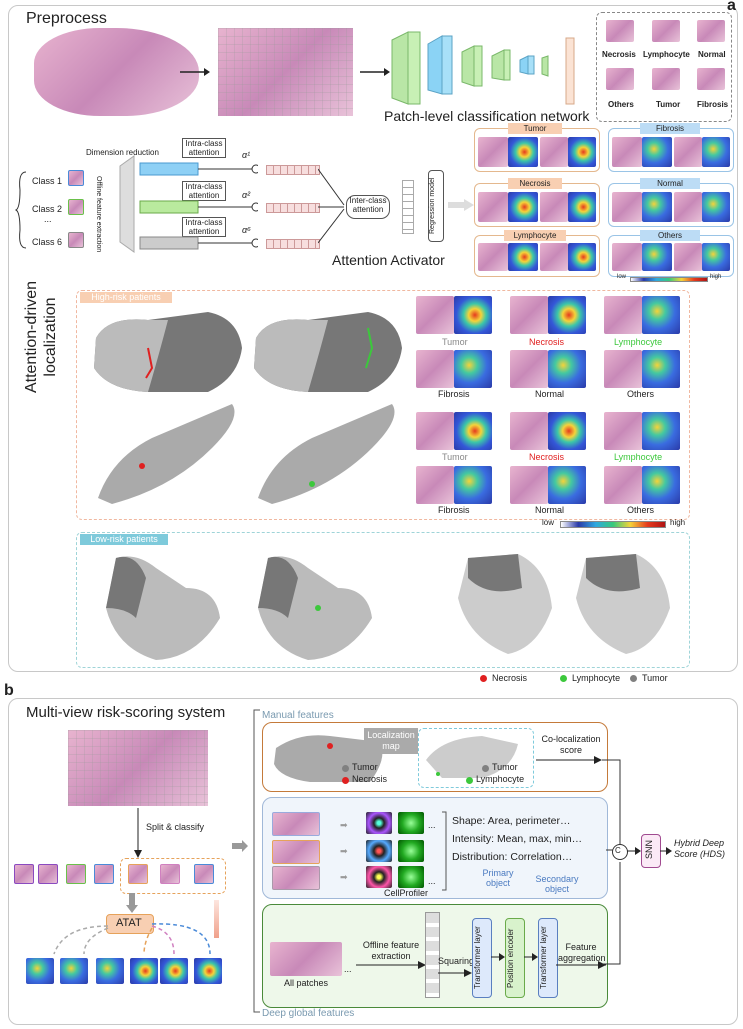 The width and height of the screenshot is (743, 1029). Describe the element at coordinates (476, 758) in the screenshot. I see `lymph-wsi-box` at that location.